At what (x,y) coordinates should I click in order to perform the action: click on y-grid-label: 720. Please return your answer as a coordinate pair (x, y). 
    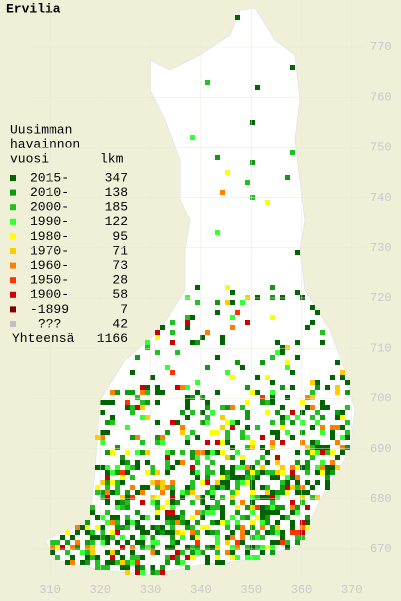
    Looking at the image, I should click on (381, 298).